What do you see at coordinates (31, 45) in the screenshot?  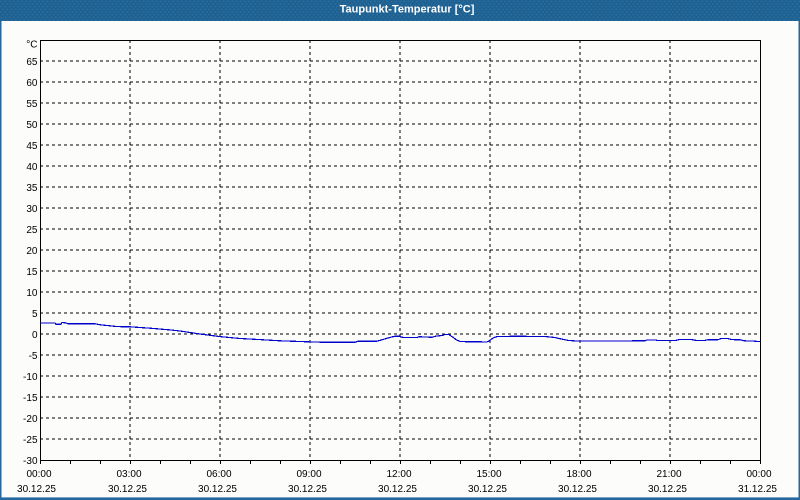 I see `svg-text: °C` at bounding box center [31, 45].